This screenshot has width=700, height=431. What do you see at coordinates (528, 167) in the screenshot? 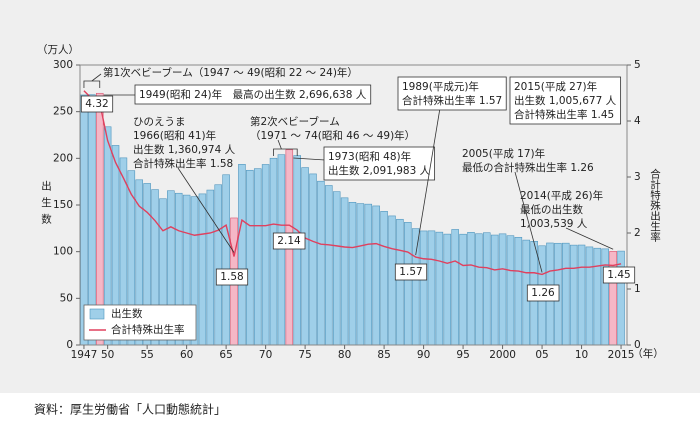
I see `annotation-text: 最低の合計特殊出生率 1.26` at bounding box center [528, 167].